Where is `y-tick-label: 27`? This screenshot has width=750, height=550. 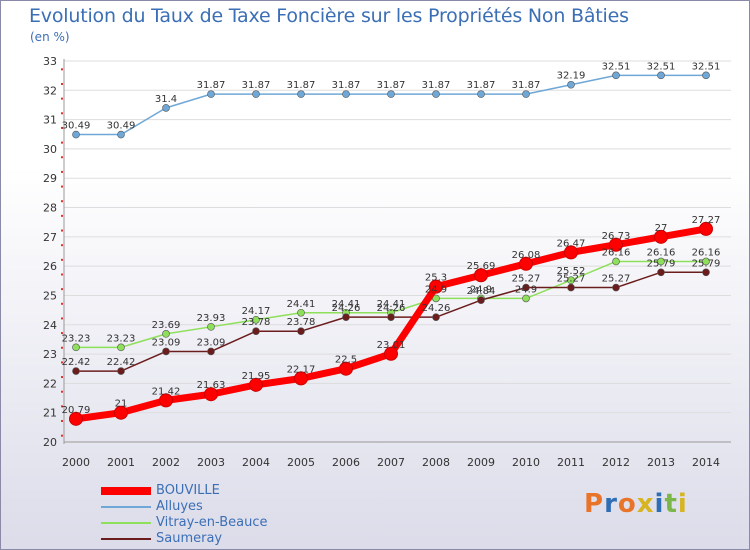 y-tick-label: 27 is located at coordinates (50, 237).